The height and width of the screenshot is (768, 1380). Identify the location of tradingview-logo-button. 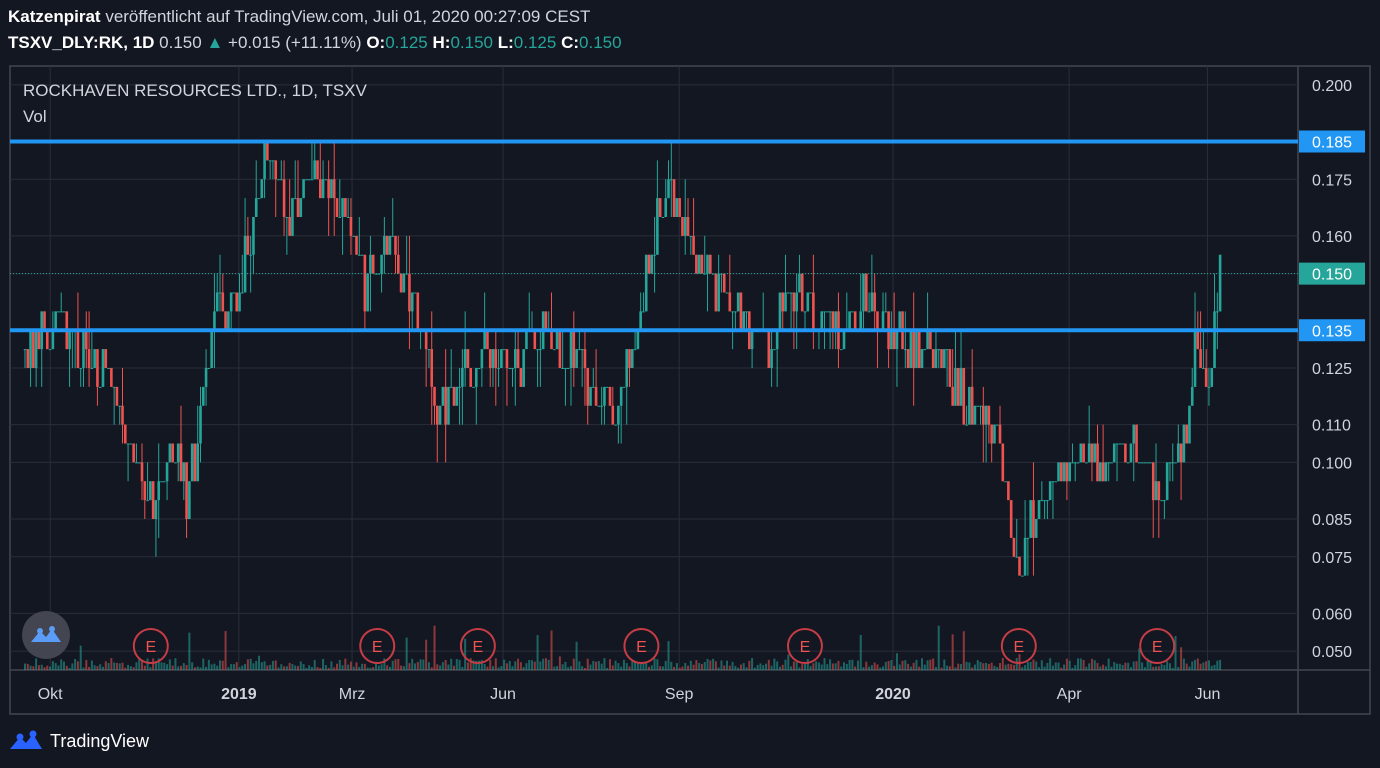
(46, 635).